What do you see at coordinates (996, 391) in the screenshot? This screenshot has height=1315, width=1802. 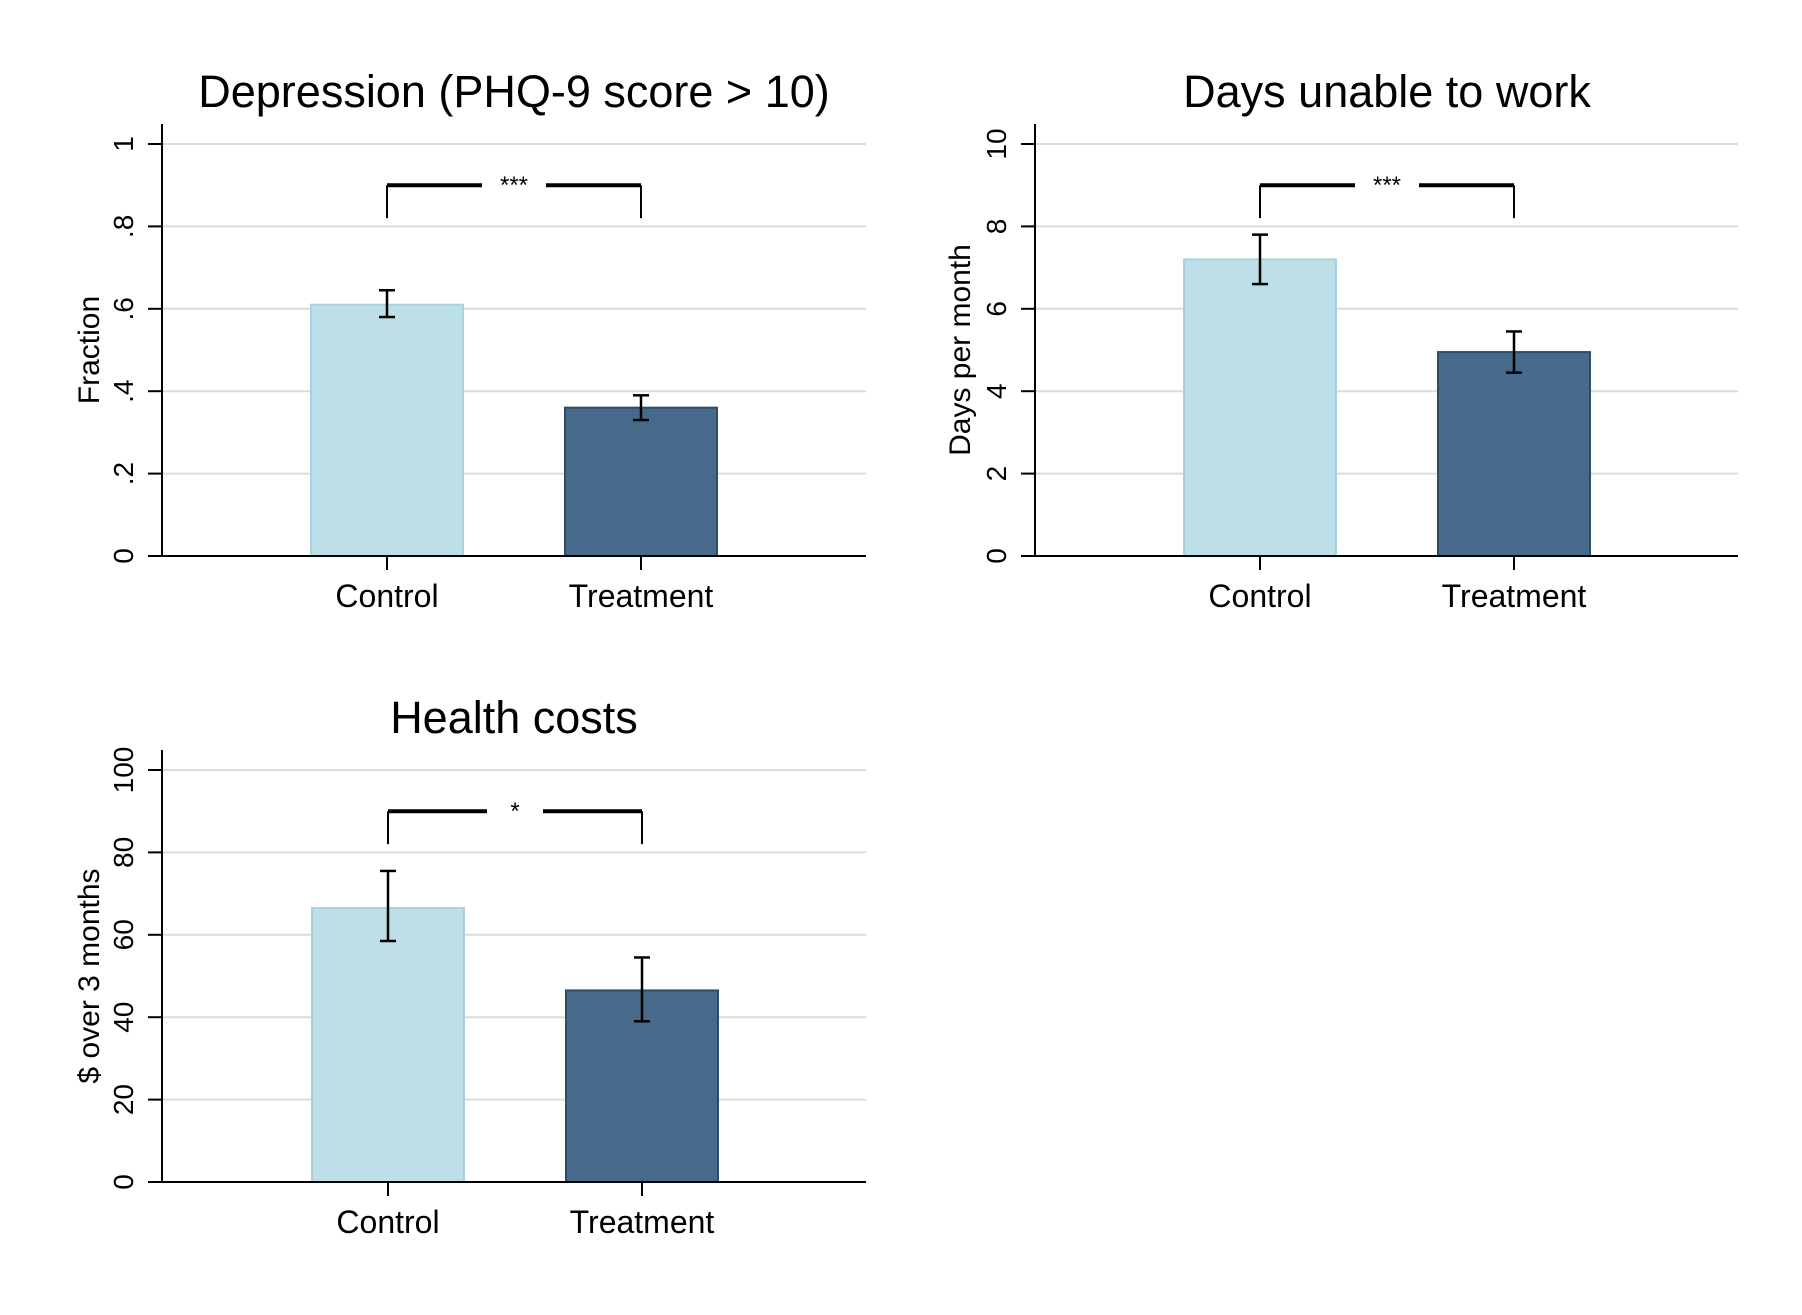 I see `y-tick-label: 4` at bounding box center [996, 391].